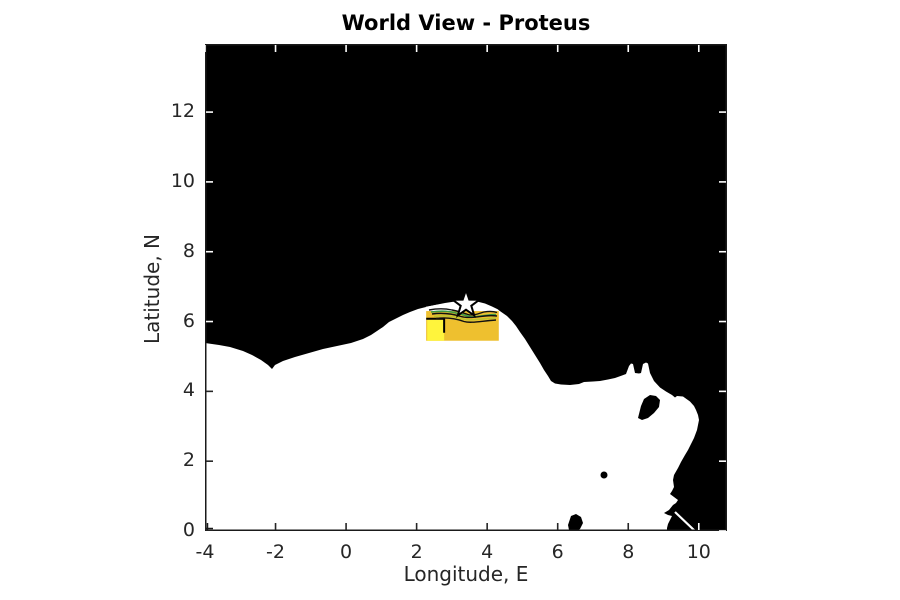 Image resolution: width=900 pixels, height=600 pixels. I want to click on y-tick-label: 8, so click(188, 250).